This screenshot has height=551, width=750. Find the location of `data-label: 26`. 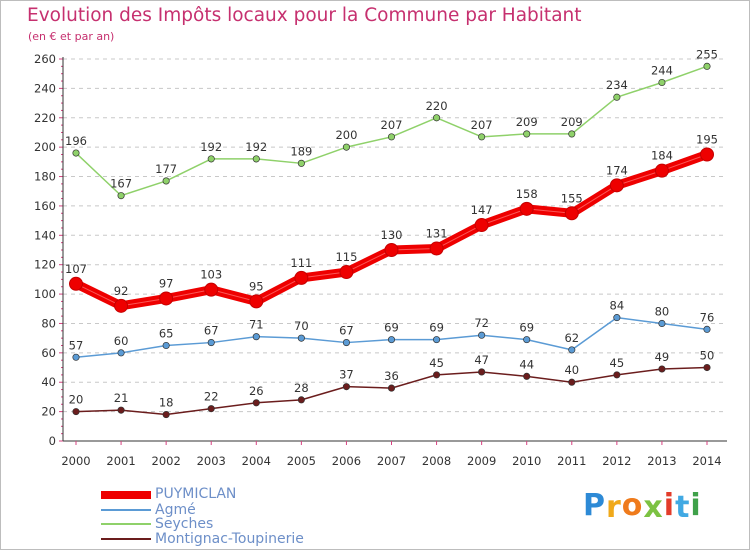

data-label: 26 is located at coordinates (256, 391).